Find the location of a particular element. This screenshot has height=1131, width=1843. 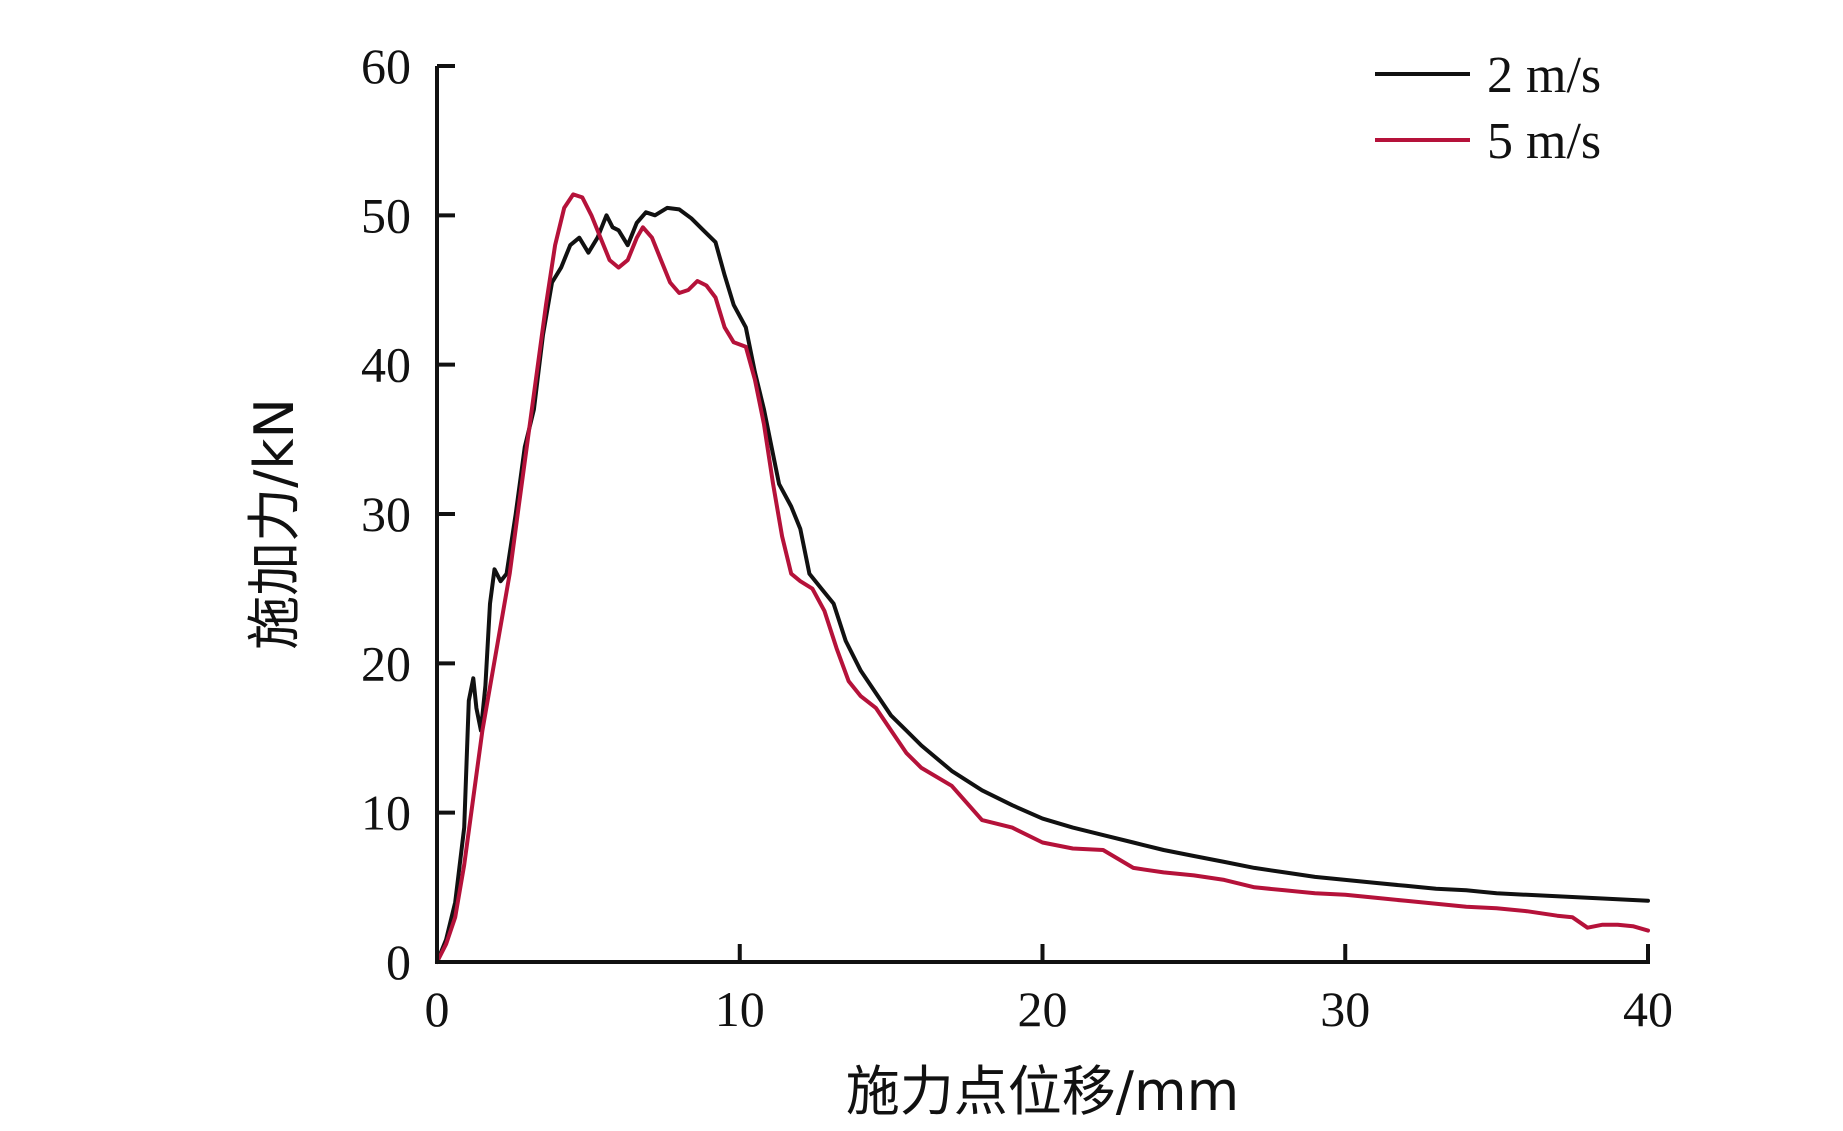

y-tick-label-6: 60 is located at coordinates (386, 66).